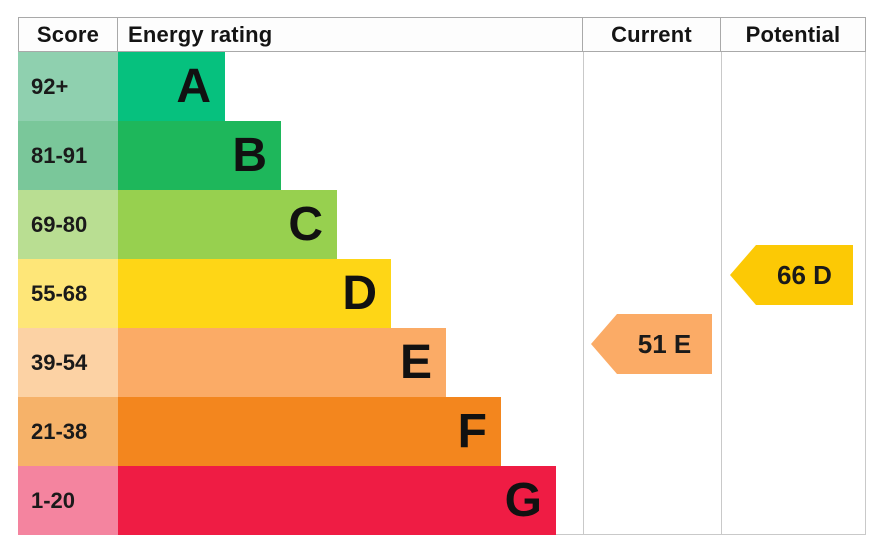  I want to click on rating-bar-d: D, so click(254, 293).